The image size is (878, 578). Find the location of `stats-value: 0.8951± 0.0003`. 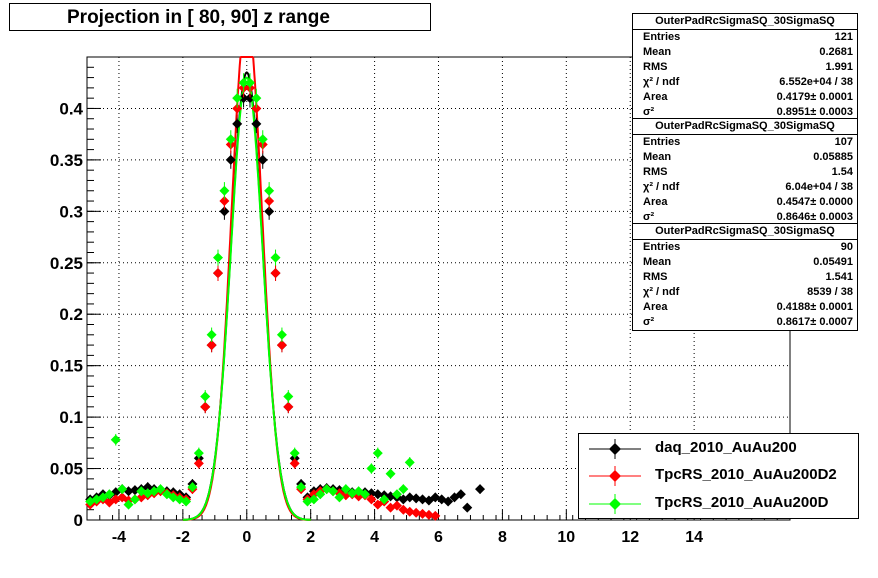

stats-value: 0.8951± 0.0003 is located at coordinates (814, 112).